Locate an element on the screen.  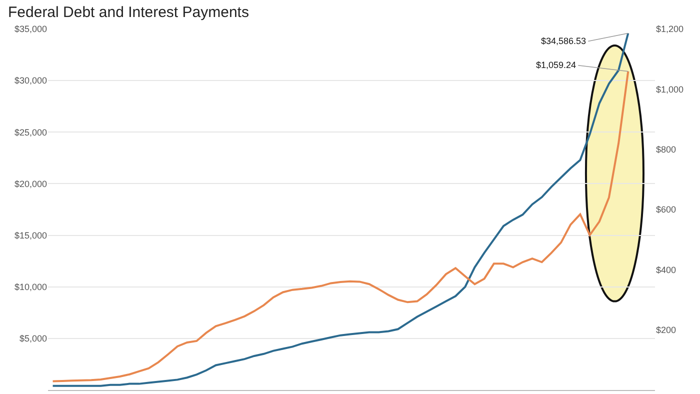
chart-title: Federal Debt and Interest Payments is located at coordinates (128, 12).